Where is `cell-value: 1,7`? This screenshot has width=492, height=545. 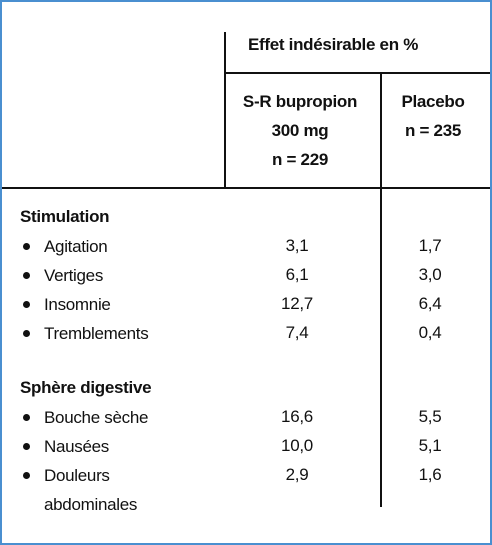 cell-value: 1,7 is located at coordinates (430, 245).